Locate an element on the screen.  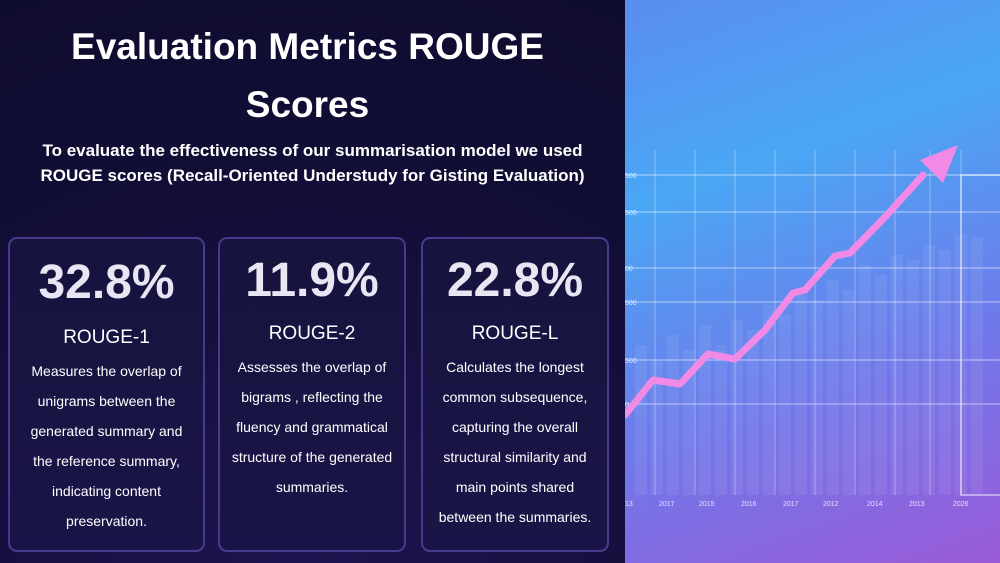
metric-value: 22.8% is located at coordinates (515, 280).